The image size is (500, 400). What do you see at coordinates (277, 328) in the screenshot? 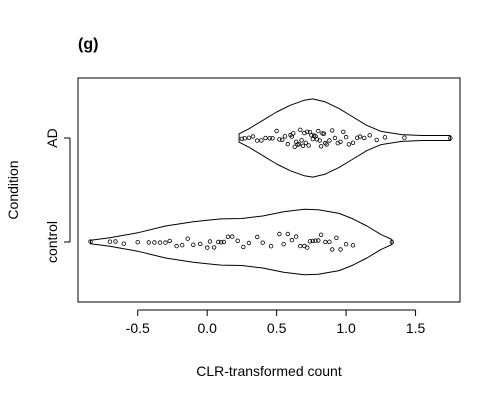
I see `x-tick-label: 0.5` at bounding box center [277, 328].